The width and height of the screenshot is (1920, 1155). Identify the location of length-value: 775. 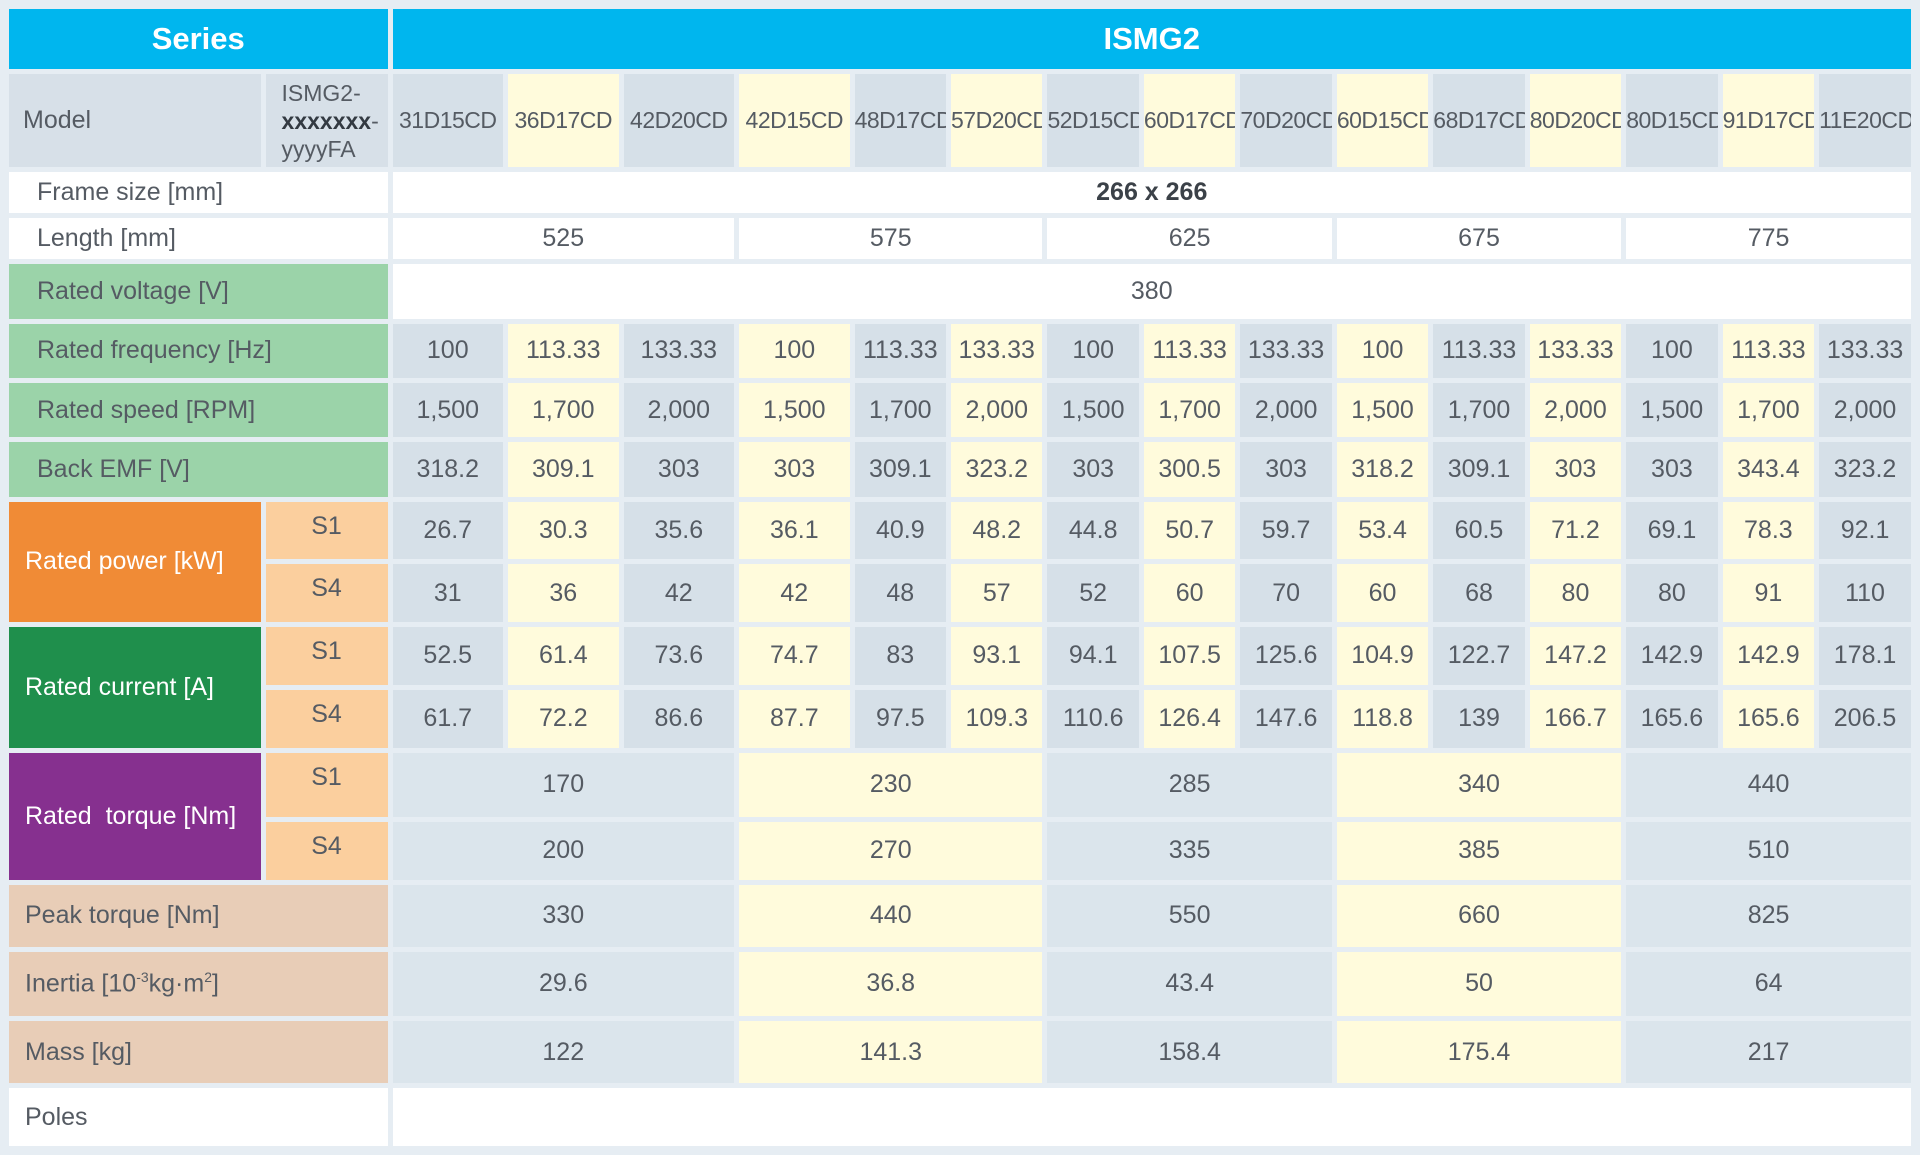
(1768, 239).